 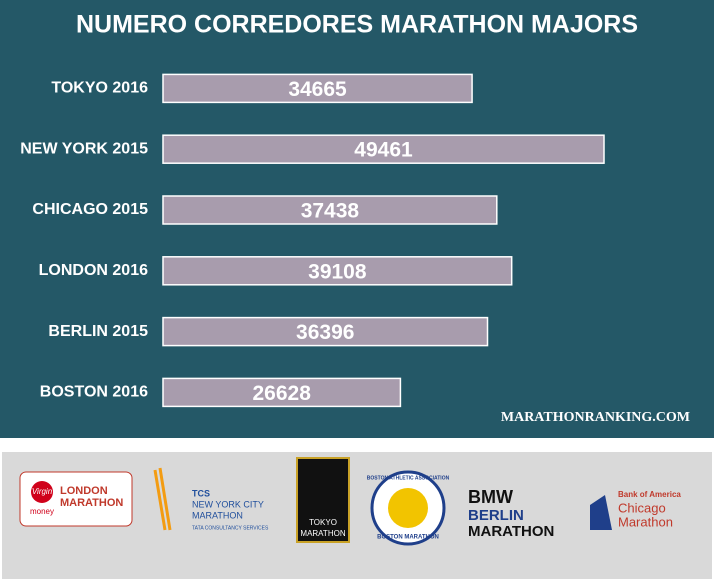 I want to click on value-label: 49461, so click(x=383, y=150).